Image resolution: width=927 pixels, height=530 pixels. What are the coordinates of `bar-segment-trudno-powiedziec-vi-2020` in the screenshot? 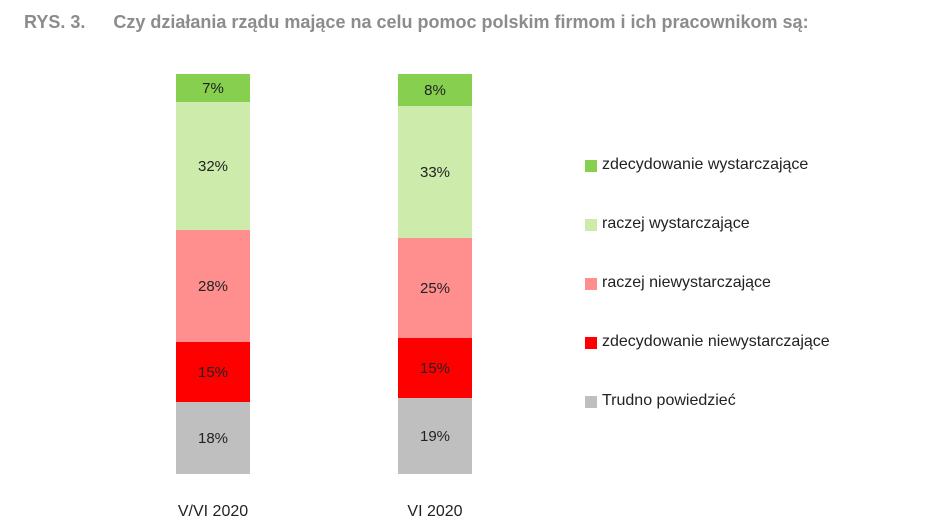 It's located at (435, 436).